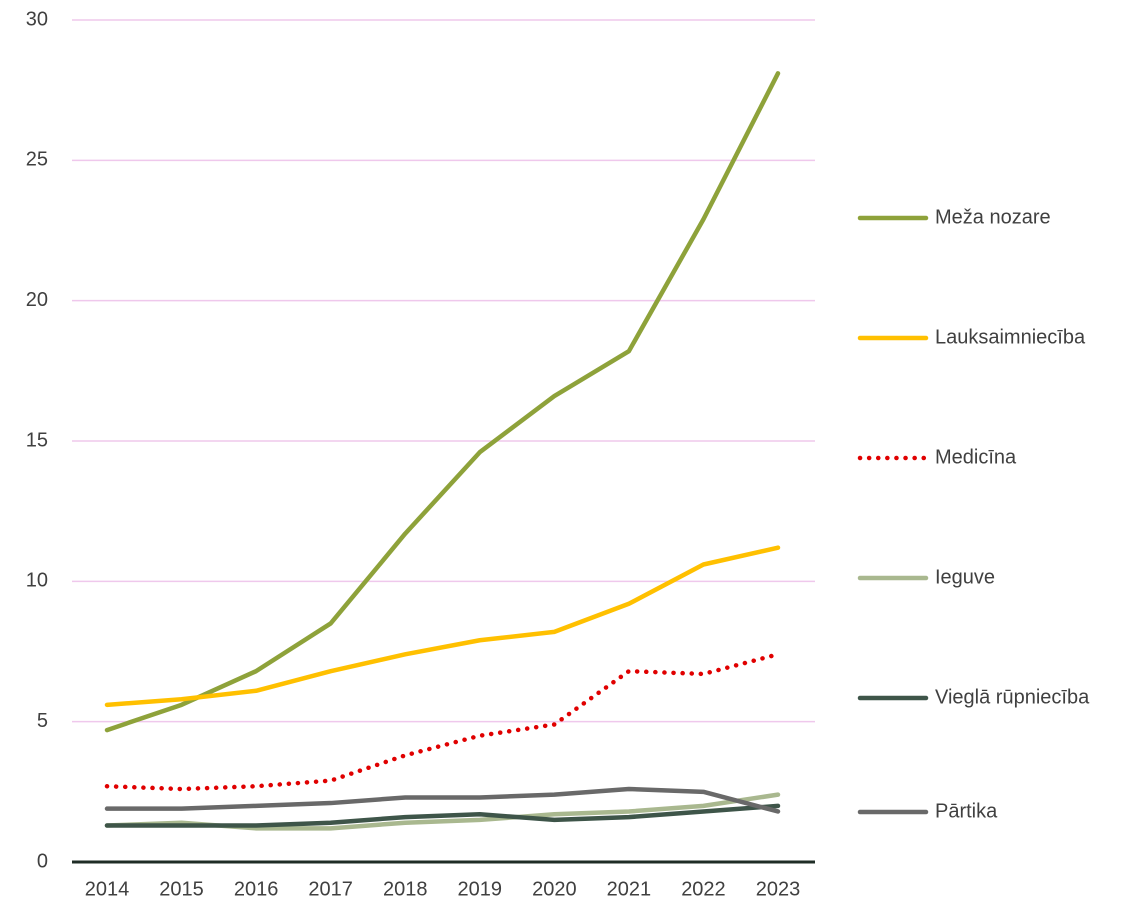 The image size is (1145, 906). Describe the element at coordinates (703, 889) in the screenshot. I see `x-tick-label: 2022` at that location.